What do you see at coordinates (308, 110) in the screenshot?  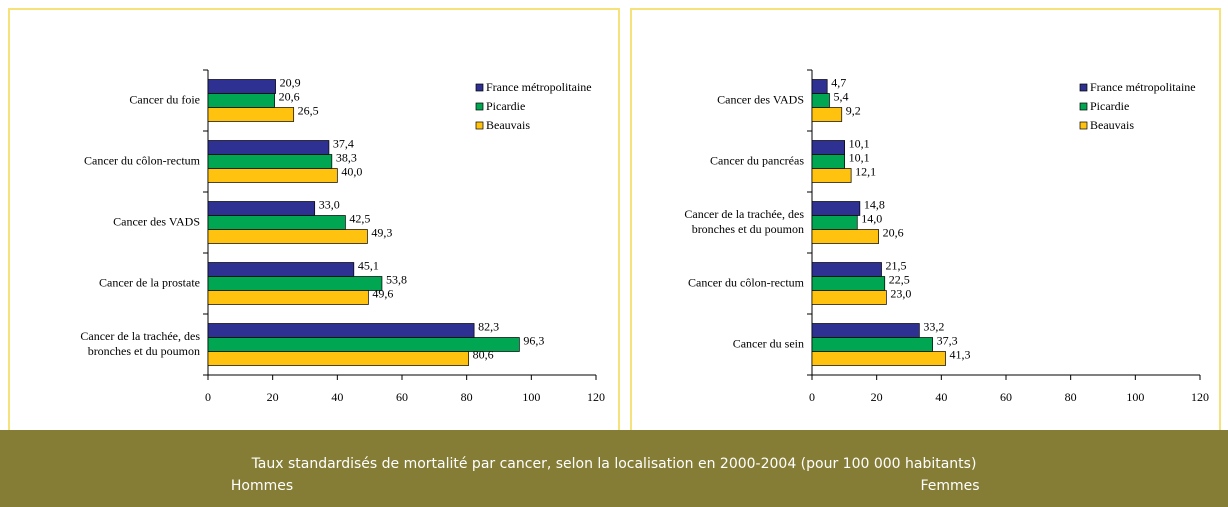 I see `data-label: 26,5` at bounding box center [308, 110].